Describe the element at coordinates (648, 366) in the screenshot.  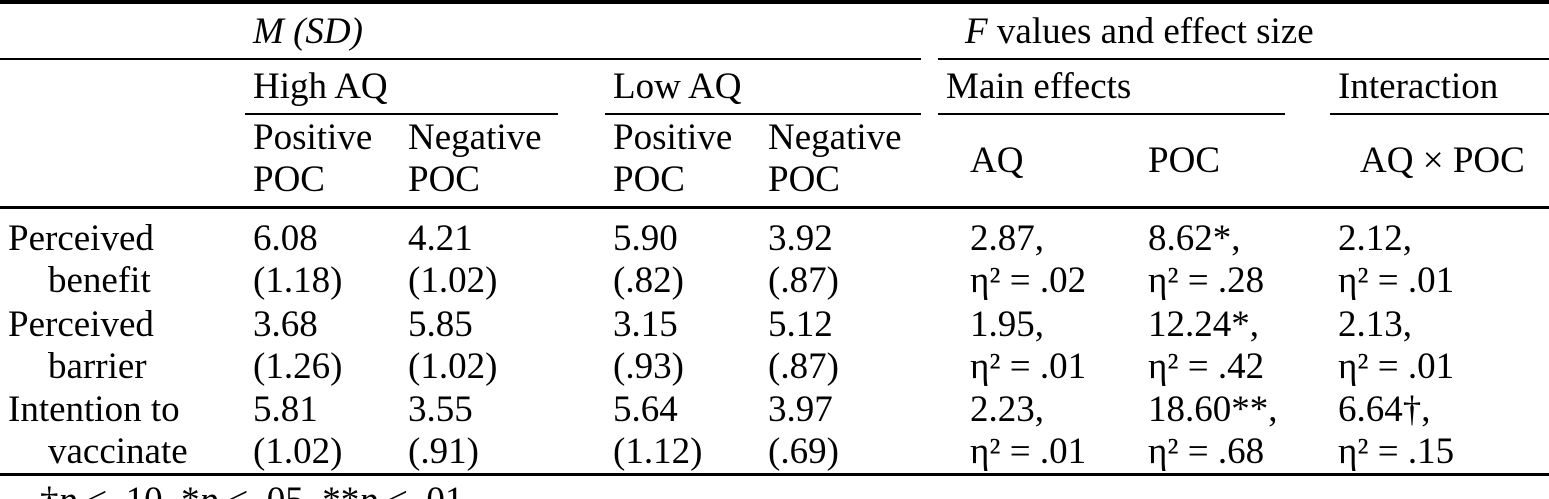
I see `sd-value: (.93)` at that location.